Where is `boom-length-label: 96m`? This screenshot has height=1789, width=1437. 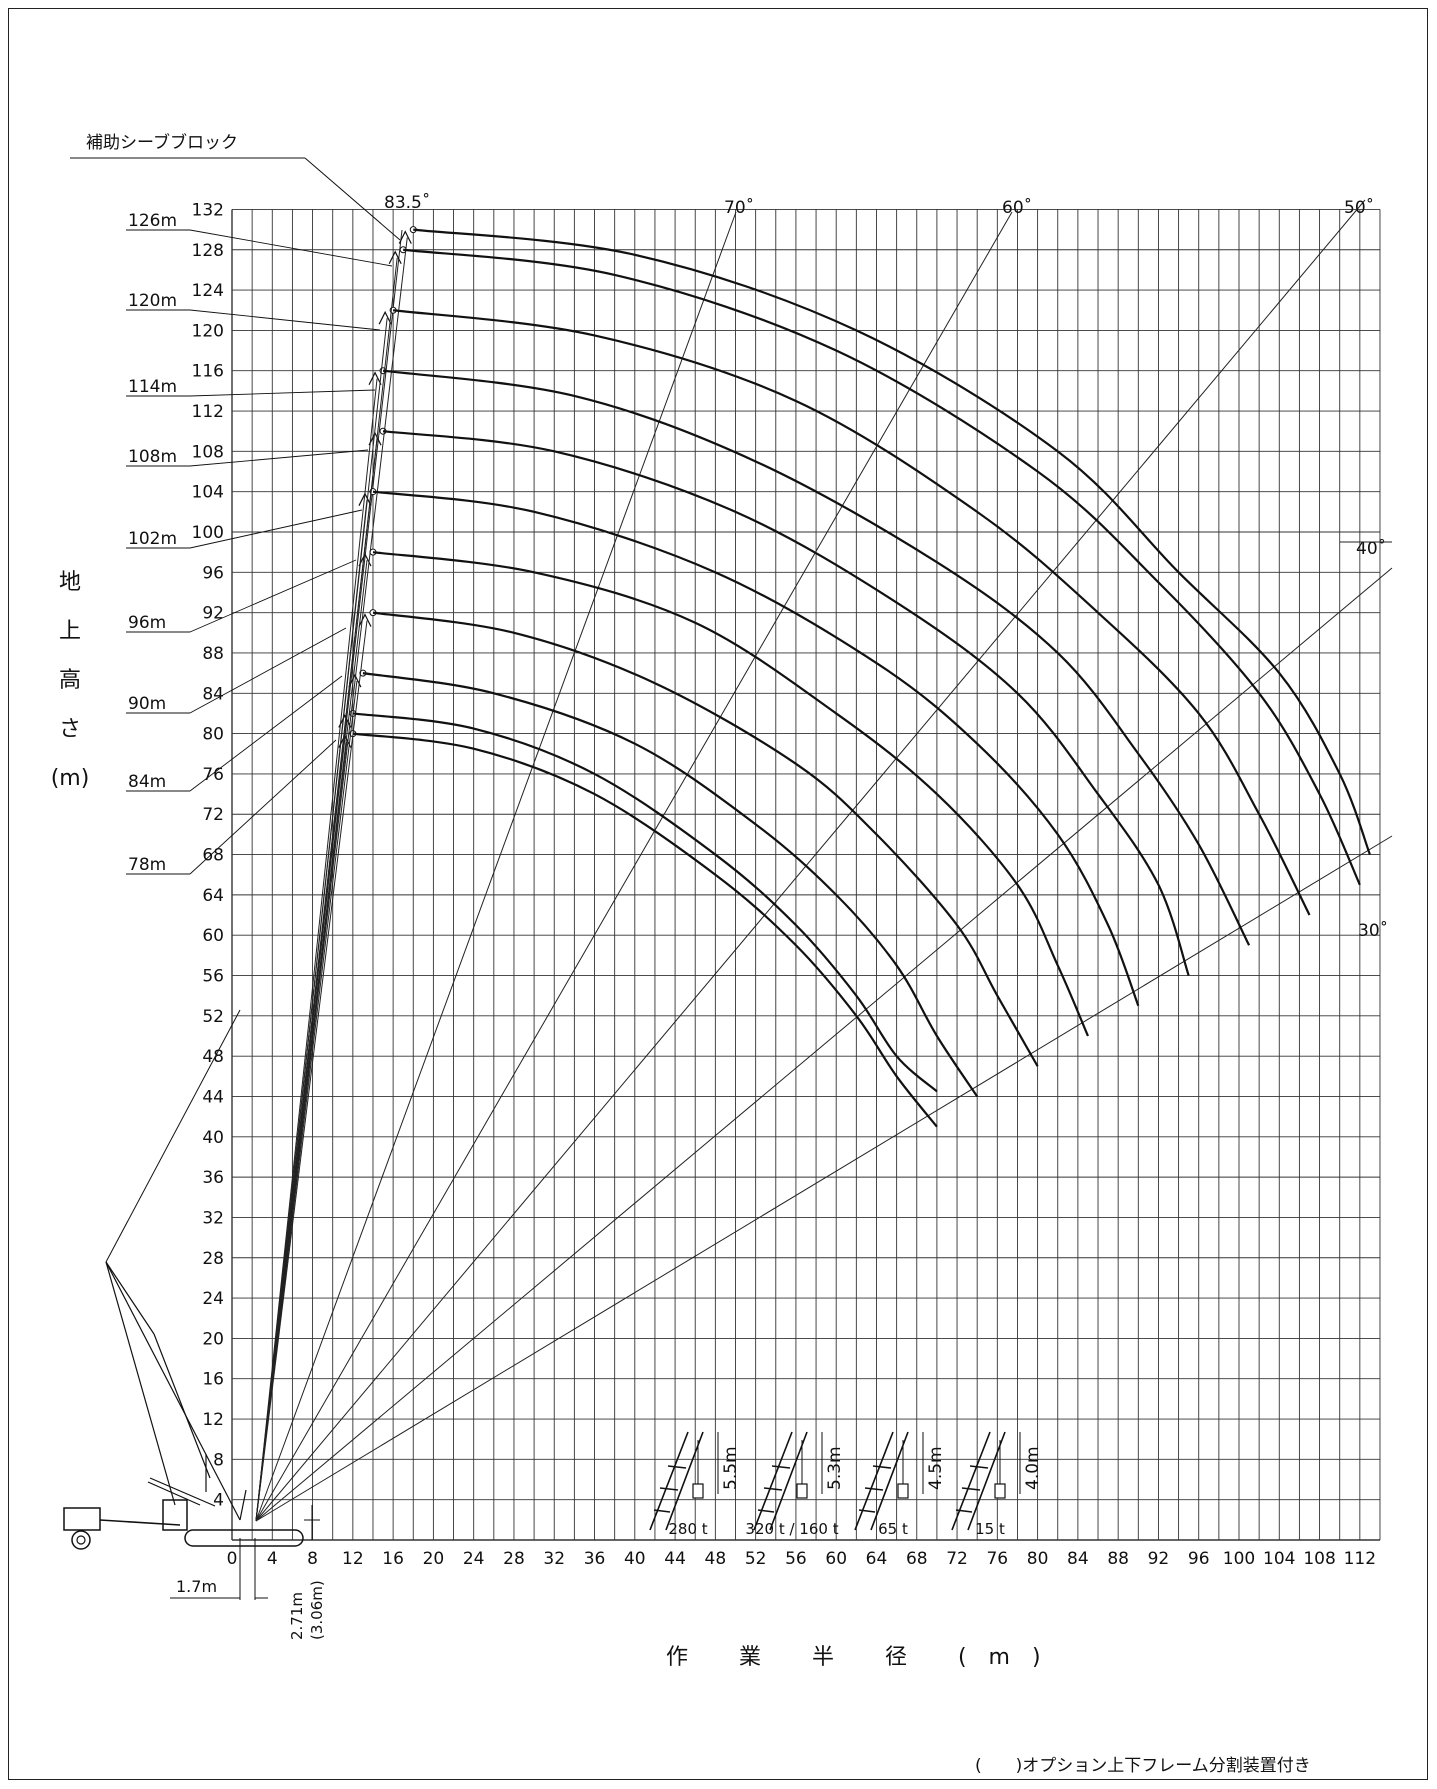
boom-length-label: 96m is located at coordinates (147, 623).